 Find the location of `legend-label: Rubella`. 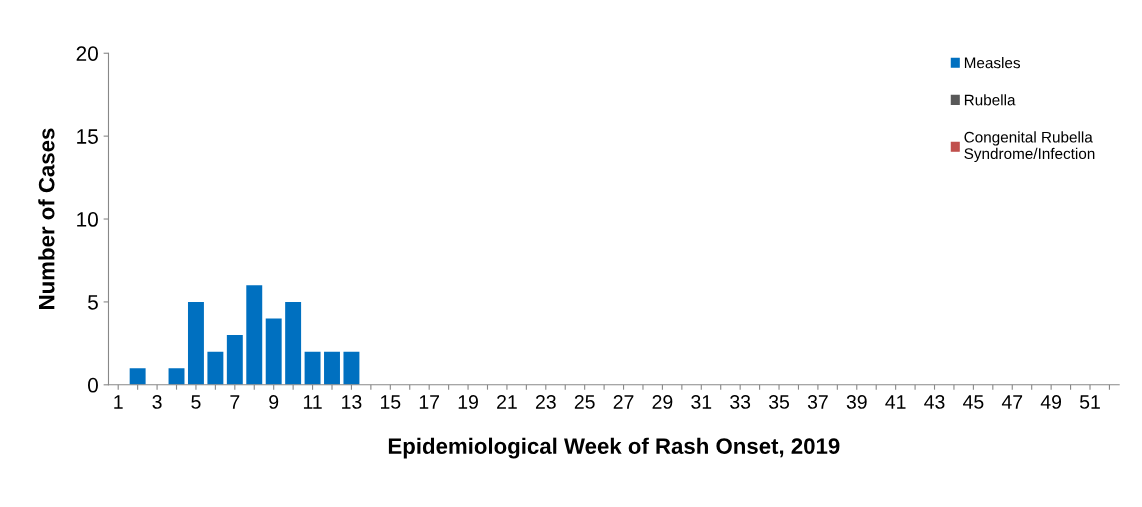

legend-label: Rubella is located at coordinates (990, 100).